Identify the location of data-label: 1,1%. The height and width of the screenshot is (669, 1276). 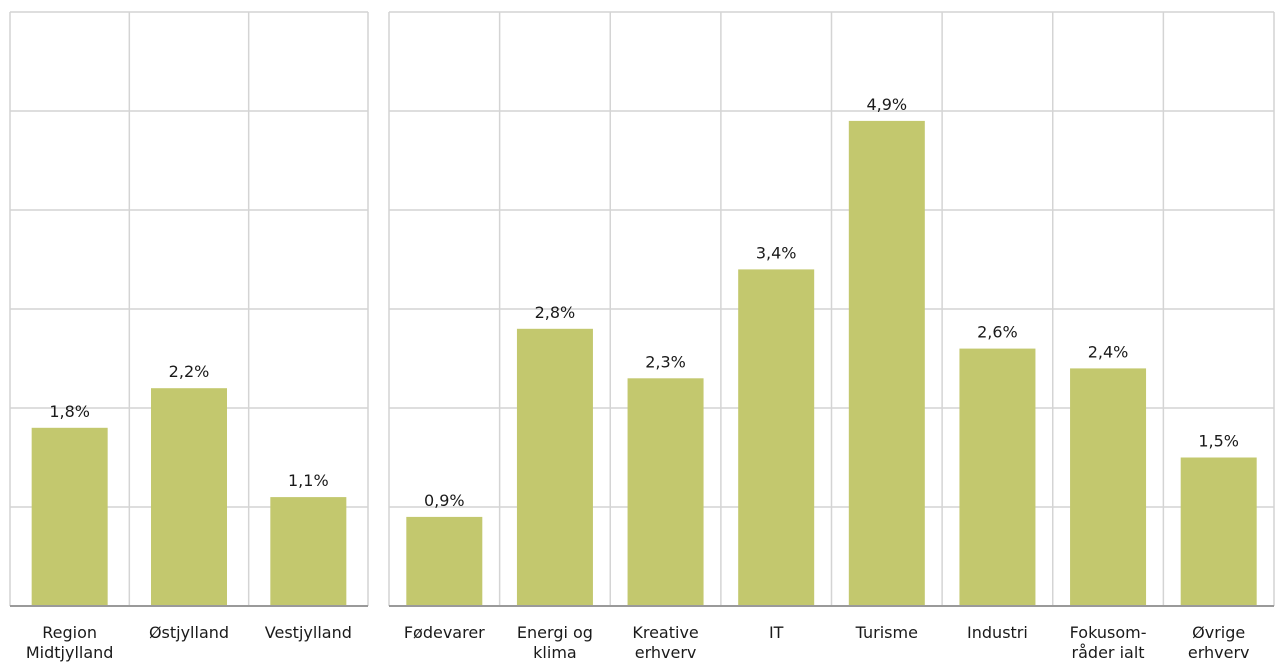
(308, 480).